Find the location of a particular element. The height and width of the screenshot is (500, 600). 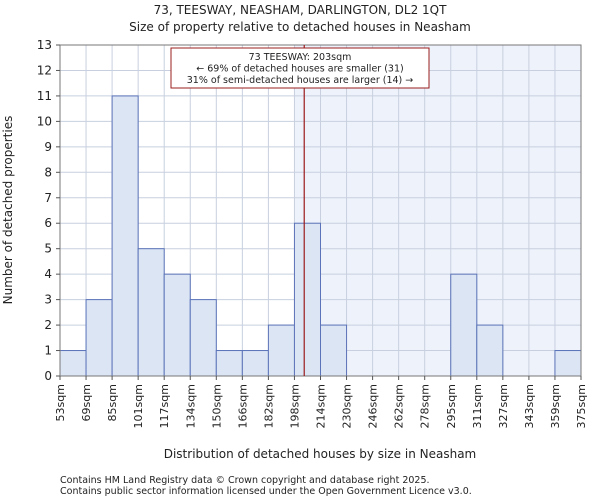

y-tick-label: 5 is located at coordinates (48, 249).